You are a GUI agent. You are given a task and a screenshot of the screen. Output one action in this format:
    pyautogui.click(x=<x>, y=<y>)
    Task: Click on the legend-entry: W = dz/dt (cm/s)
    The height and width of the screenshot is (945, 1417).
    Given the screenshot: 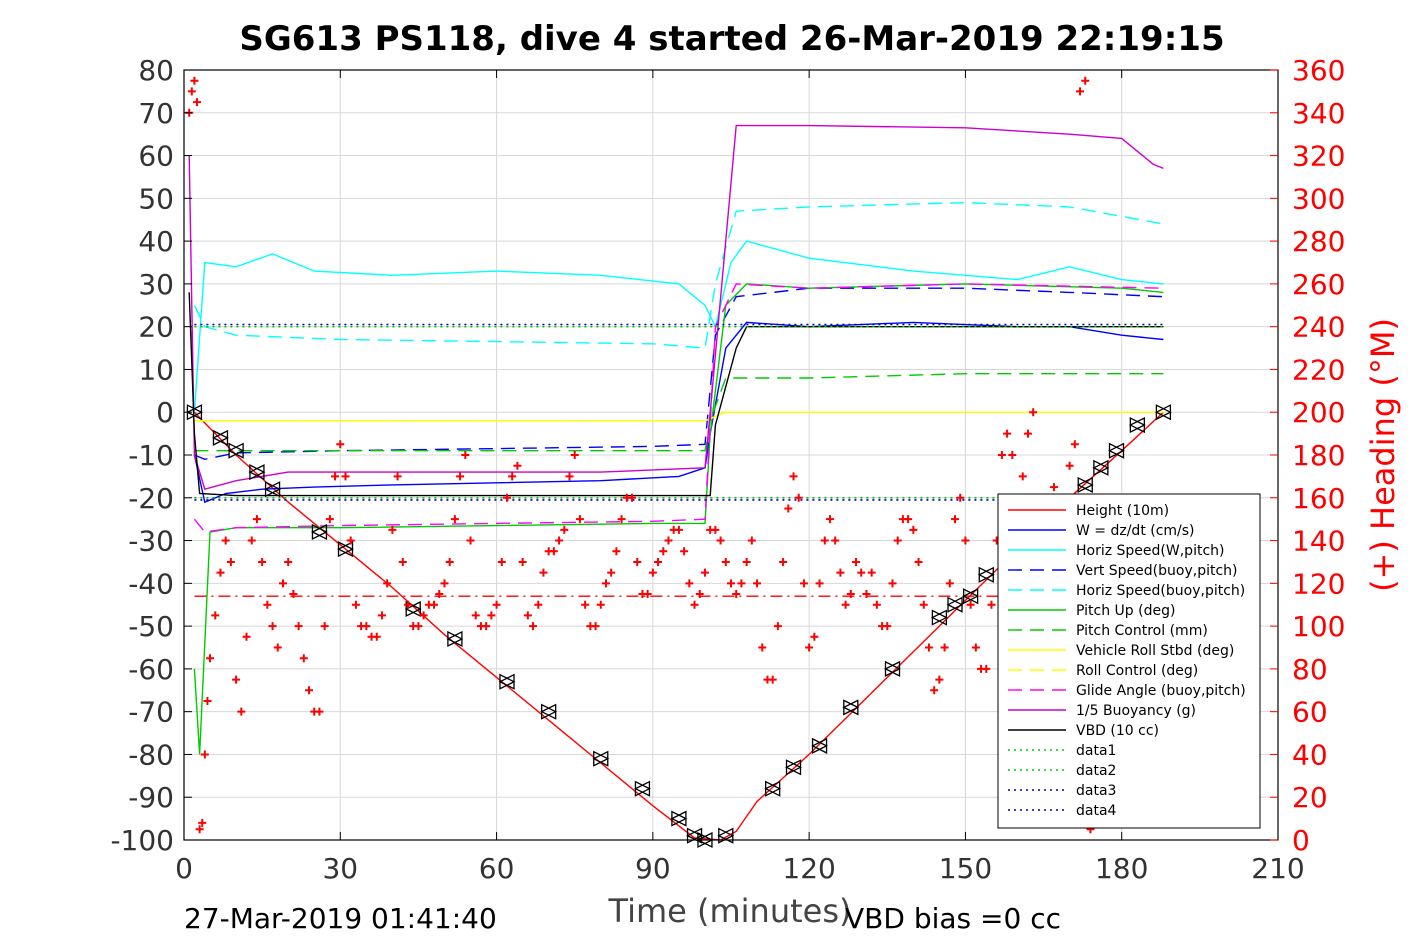 What is the action you would take?
    pyautogui.click(x=1135, y=531)
    